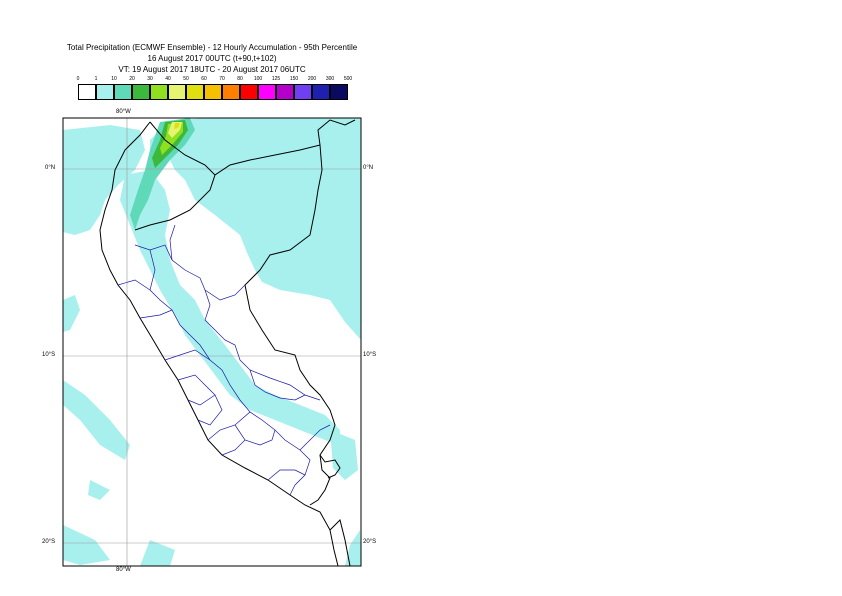  I want to click on legend-label: 300, so click(330, 79).